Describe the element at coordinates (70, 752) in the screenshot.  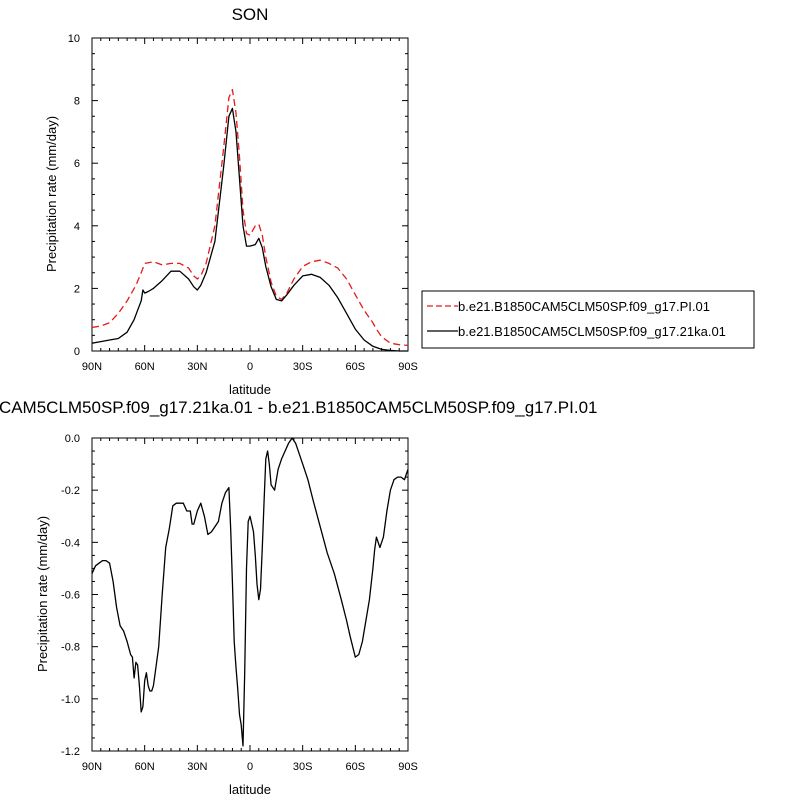
I see `y-tick-label: -1.2` at that location.